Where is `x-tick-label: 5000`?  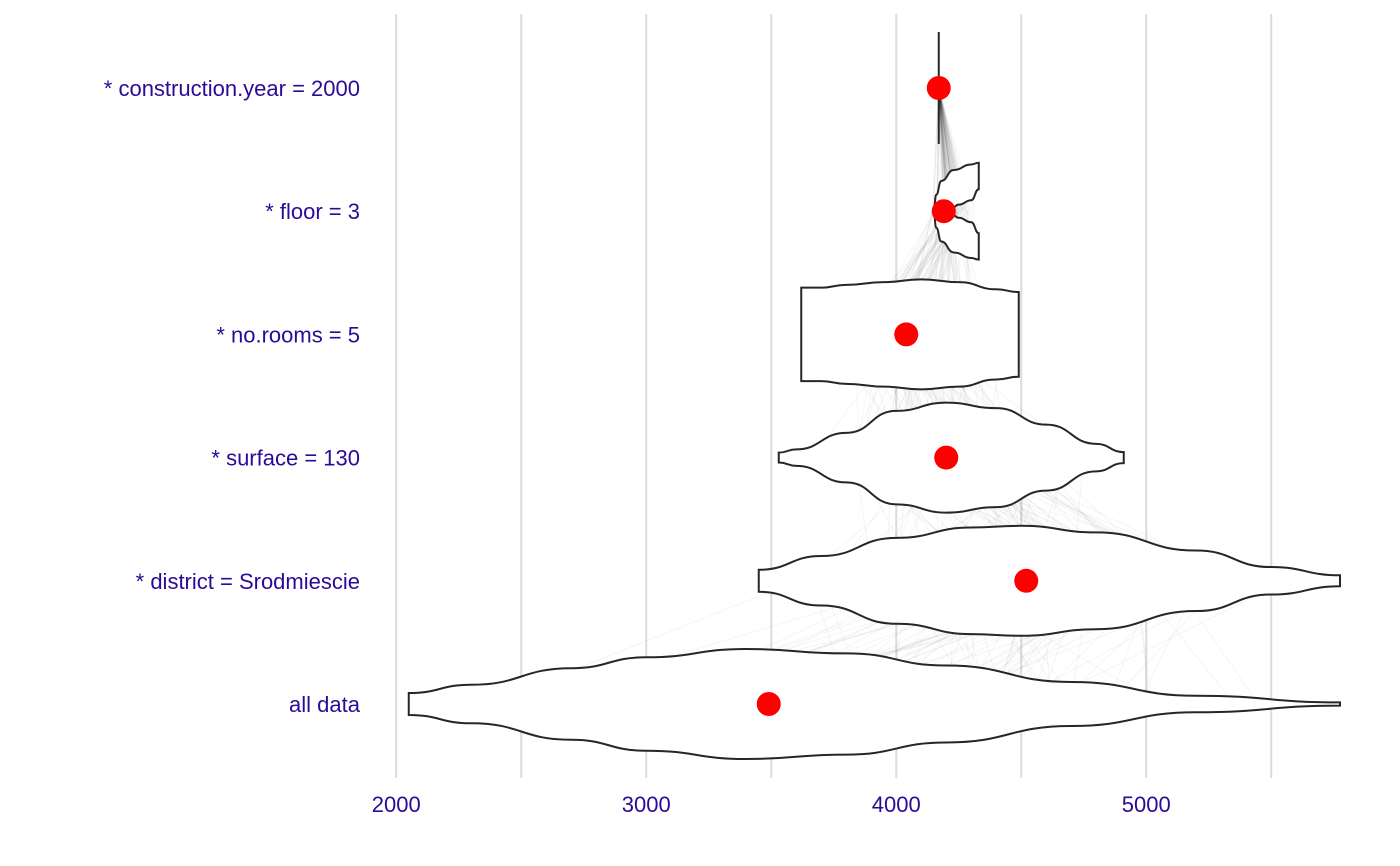
x-tick-label: 5000 is located at coordinates (1146, 804).